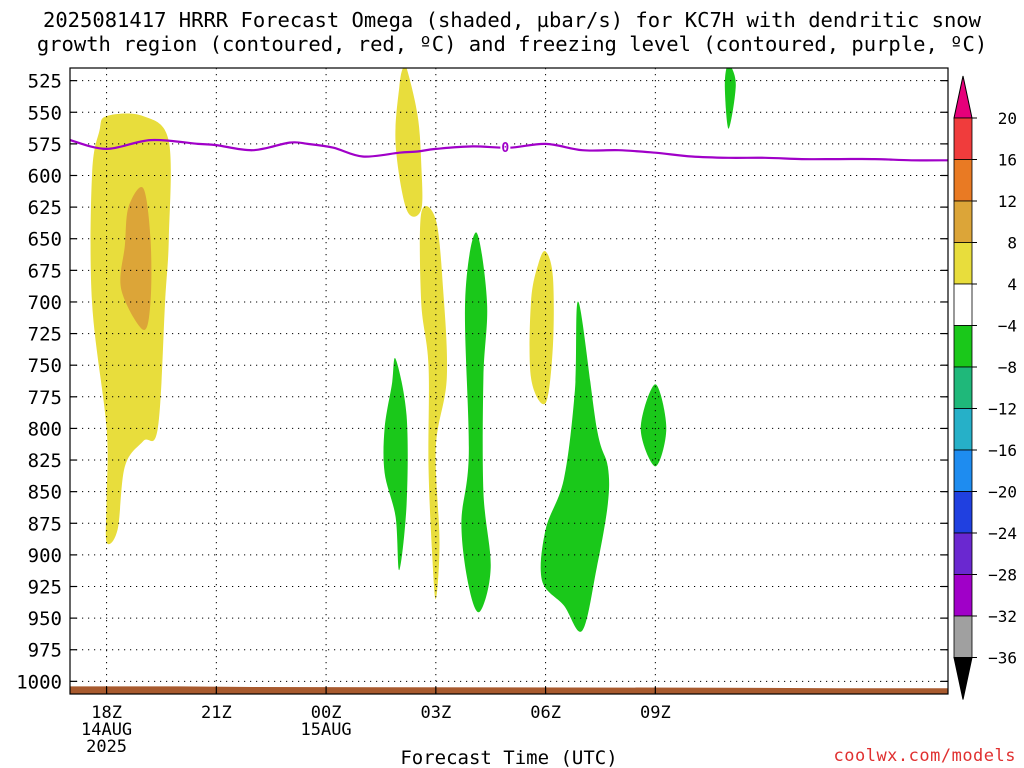 Image resolution: width=1024 pixels, height=768 pixels. Describe the element at coordinates (106, 747) in the screenshot. I see `x-tick-label-18-2: 2025` at that location.